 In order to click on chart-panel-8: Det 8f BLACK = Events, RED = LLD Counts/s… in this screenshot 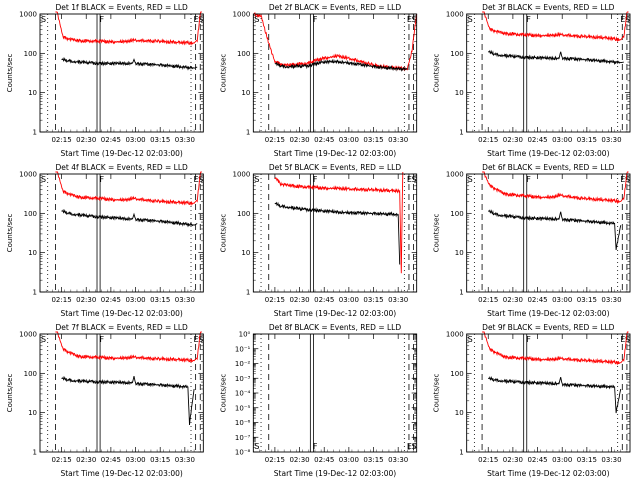, I will do `click(318, 400)`.